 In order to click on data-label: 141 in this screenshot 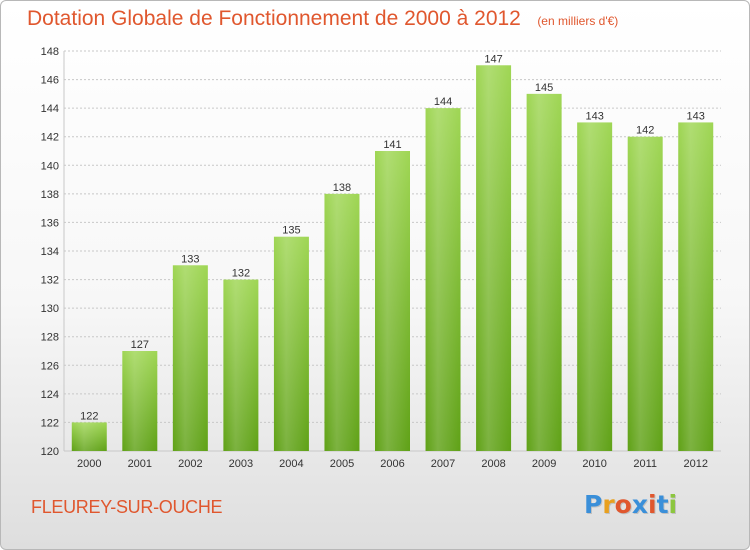, I will do `click(392, 145)`.